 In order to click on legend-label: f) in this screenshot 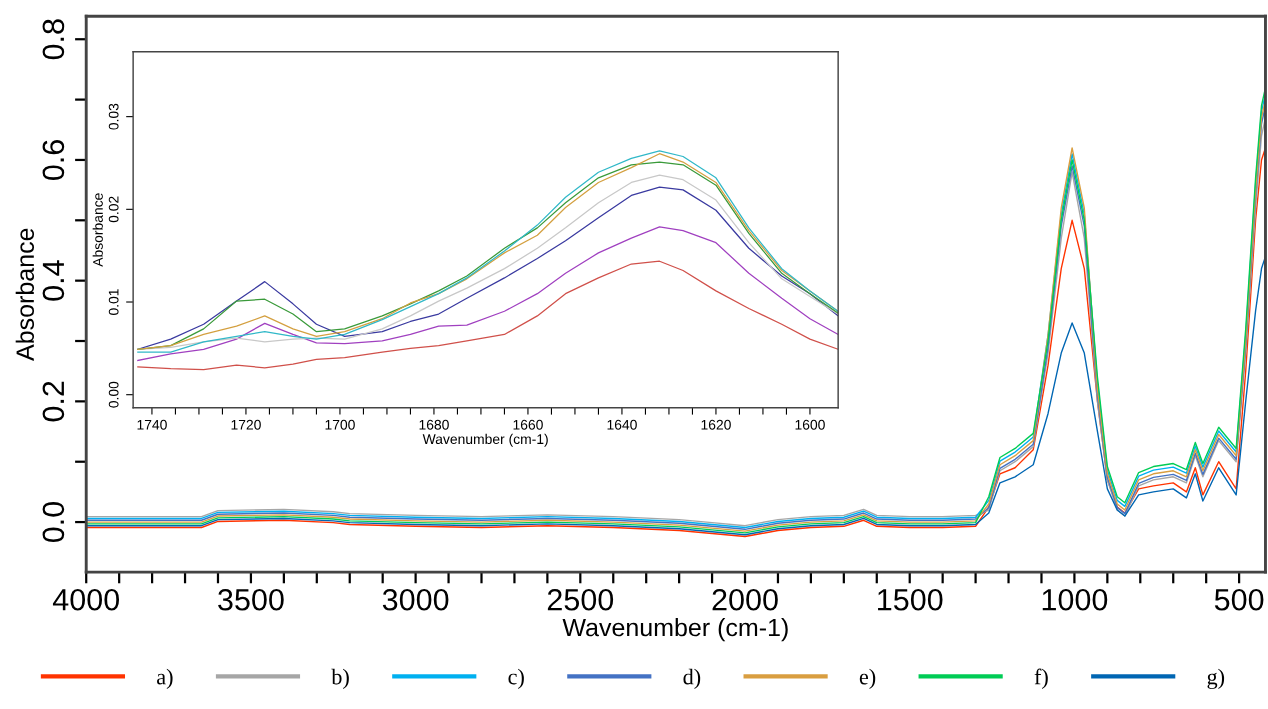, I will do `click(1041, 678)`.